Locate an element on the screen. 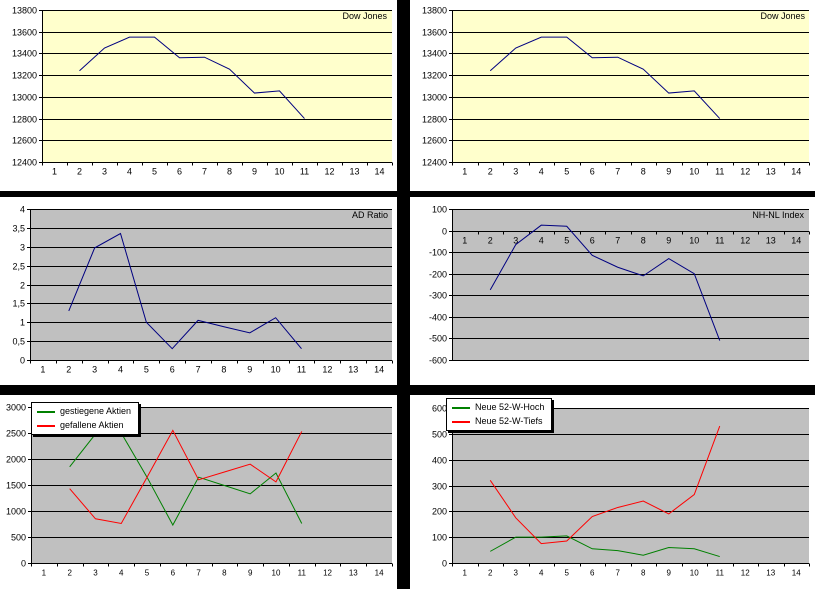 This screenshot has height=589, width=815. legend-label-new-lows: Neue 52-W-Tiefs is located at coordinates (509, 421).